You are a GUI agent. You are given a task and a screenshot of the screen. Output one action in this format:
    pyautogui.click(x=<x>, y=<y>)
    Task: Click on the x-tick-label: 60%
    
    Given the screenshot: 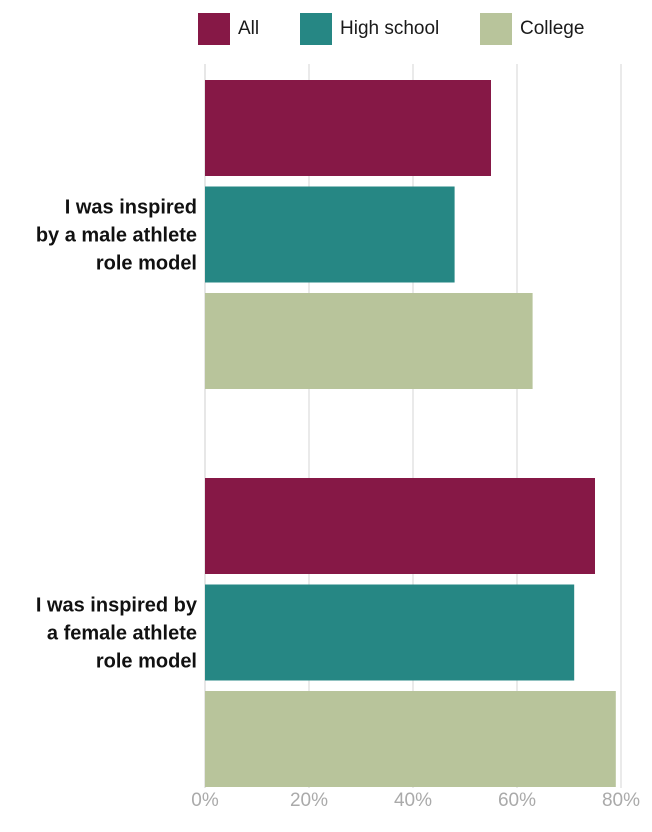 What is the action you would take?
    pyautogui.click(x=517, y=800)
    